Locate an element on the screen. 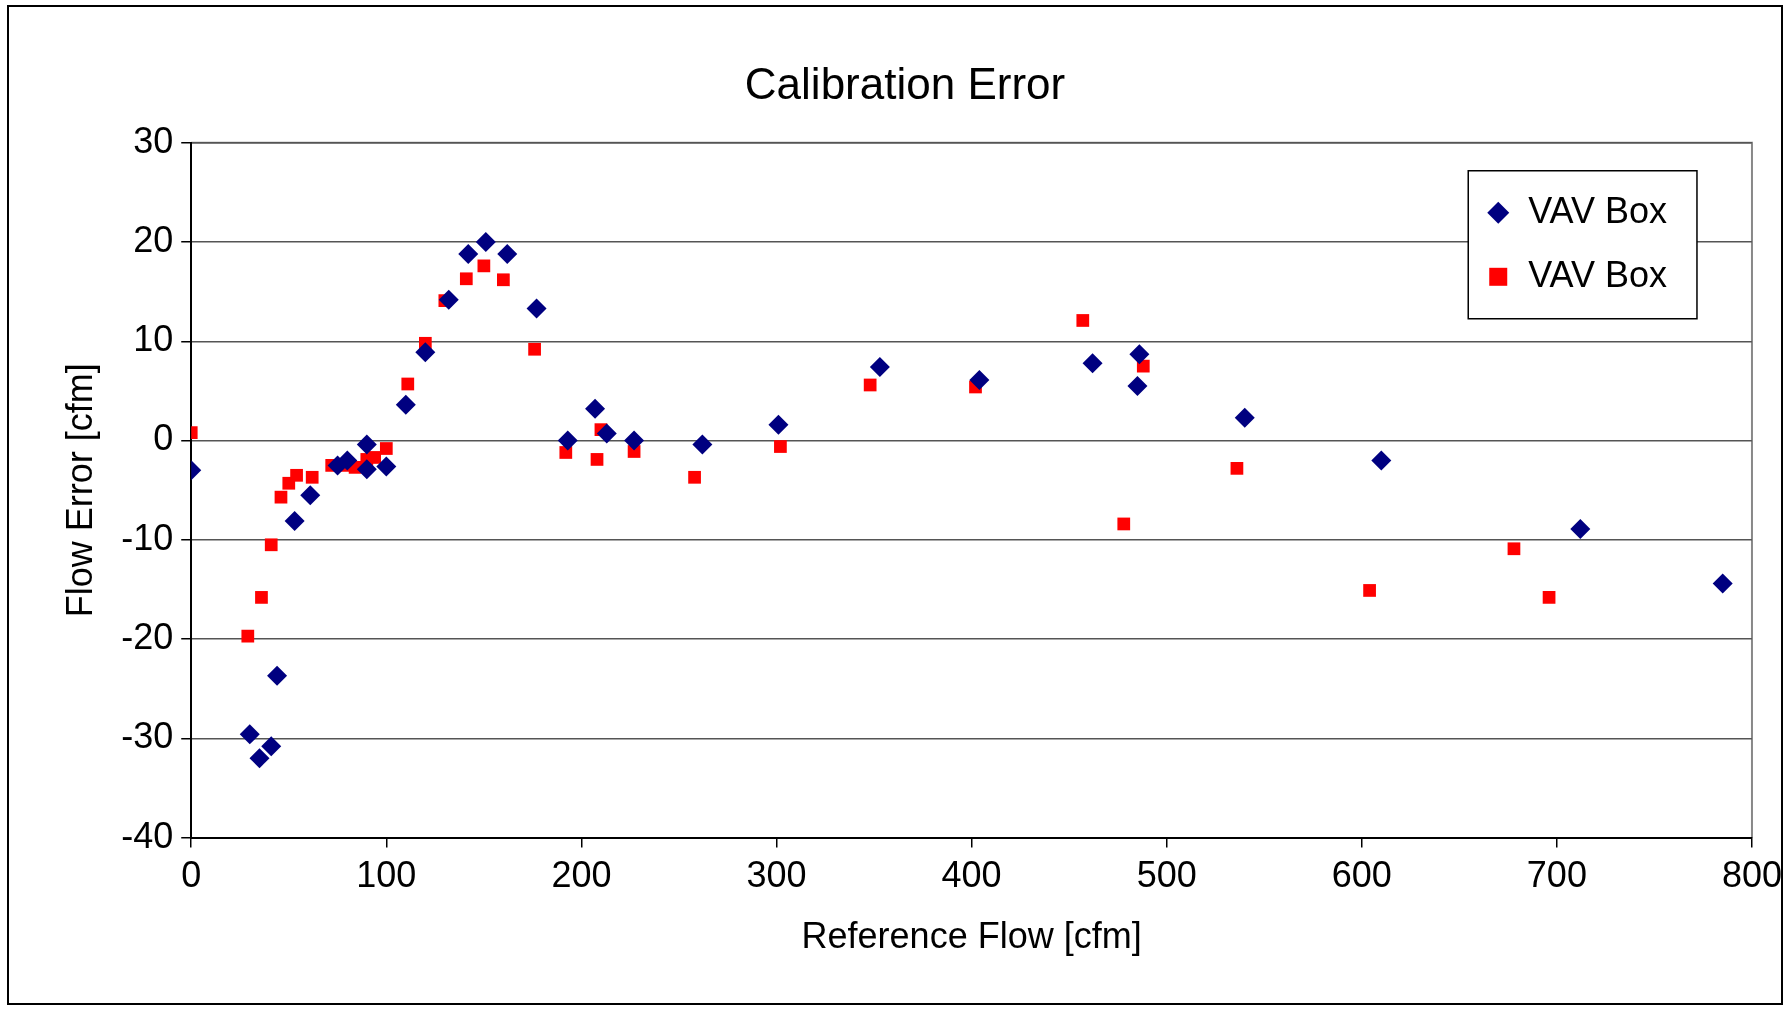 This screenshot has height=1010, width=1790. chart-title: Calibration Error is located at coordinates (905, 83).